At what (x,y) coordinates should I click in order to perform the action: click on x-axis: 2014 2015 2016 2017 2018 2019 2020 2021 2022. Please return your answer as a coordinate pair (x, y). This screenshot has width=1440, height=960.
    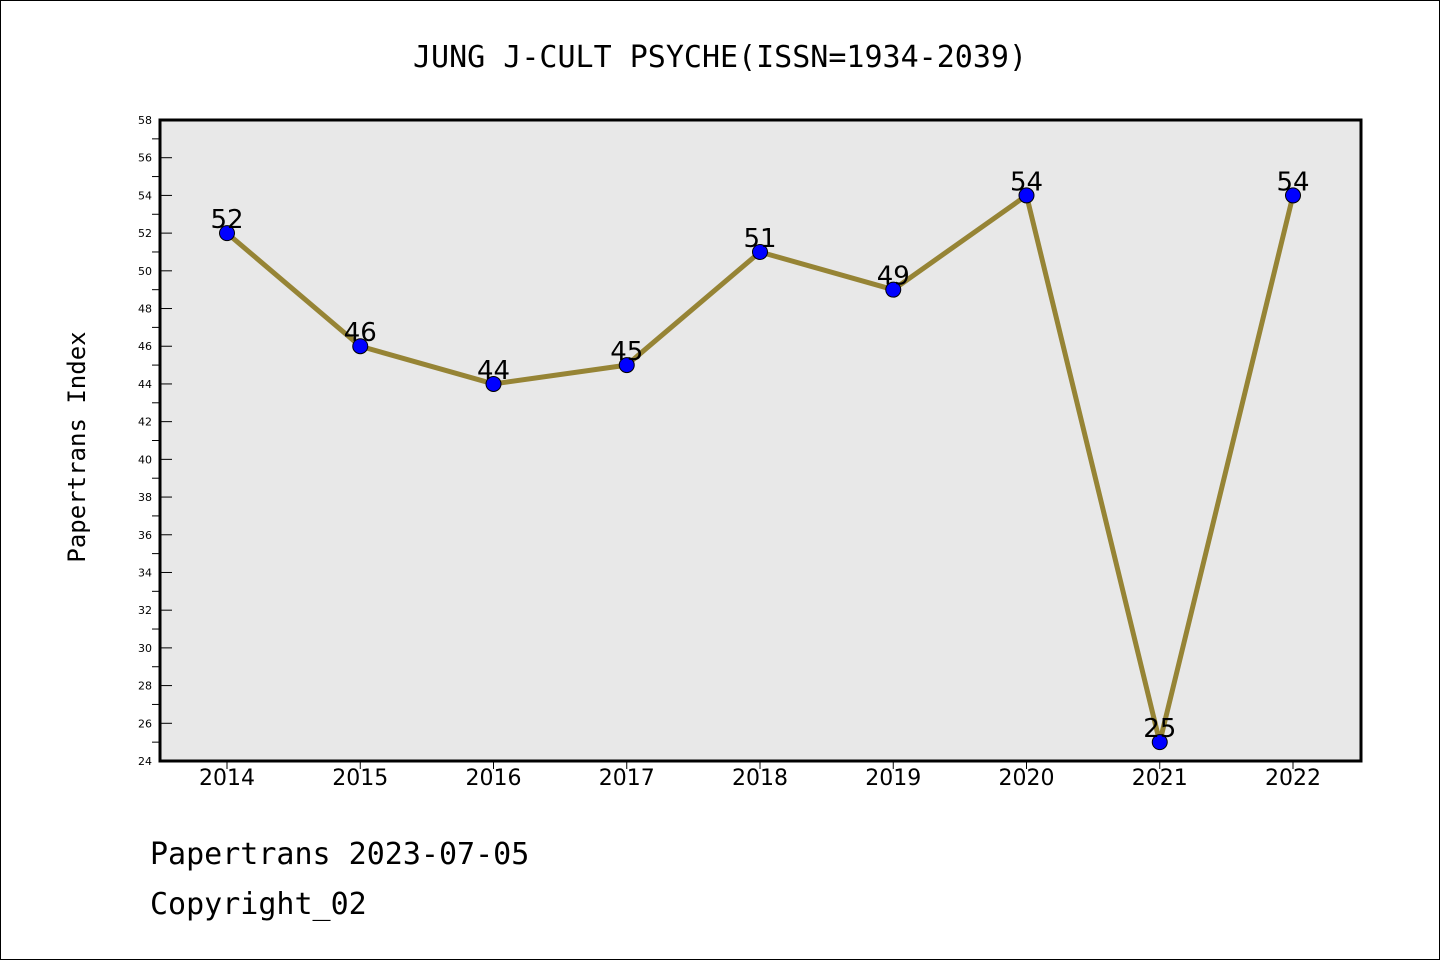
    Looking at the image, I should click on (760, 776).